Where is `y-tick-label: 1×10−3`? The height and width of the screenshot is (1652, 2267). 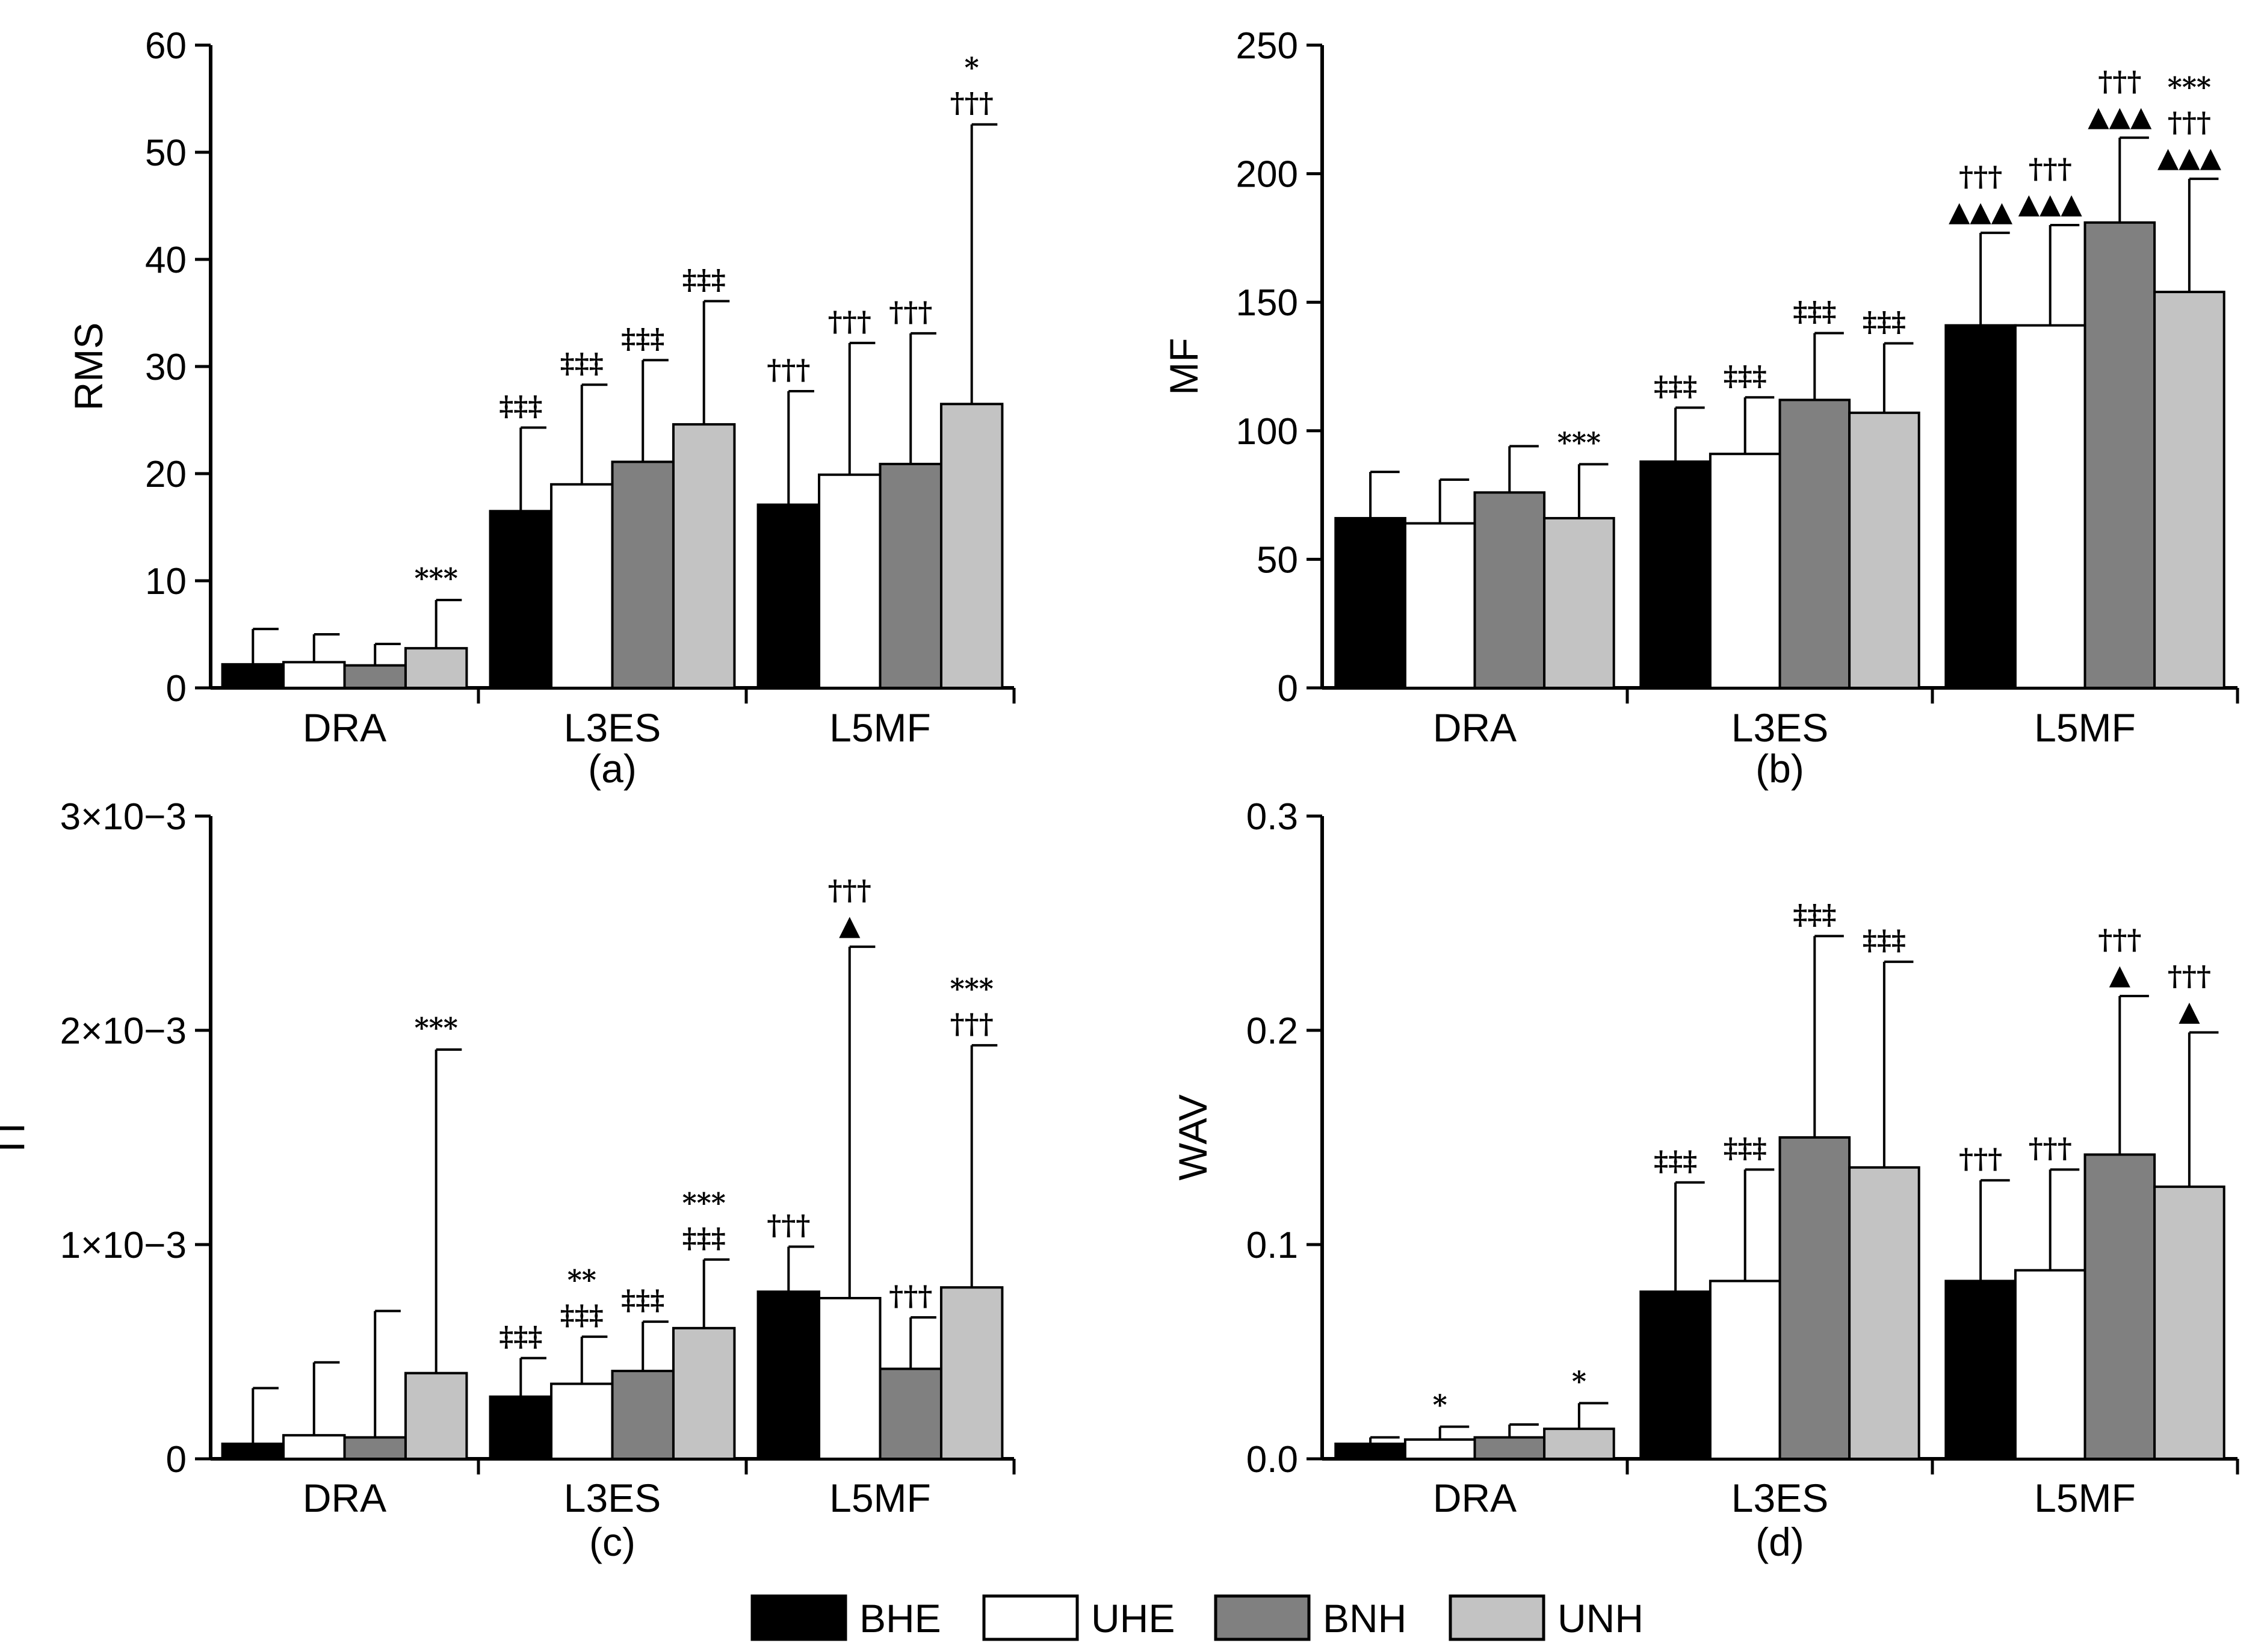 y-tick-label: 1×10−3 is located at coordinates (123, 1246).